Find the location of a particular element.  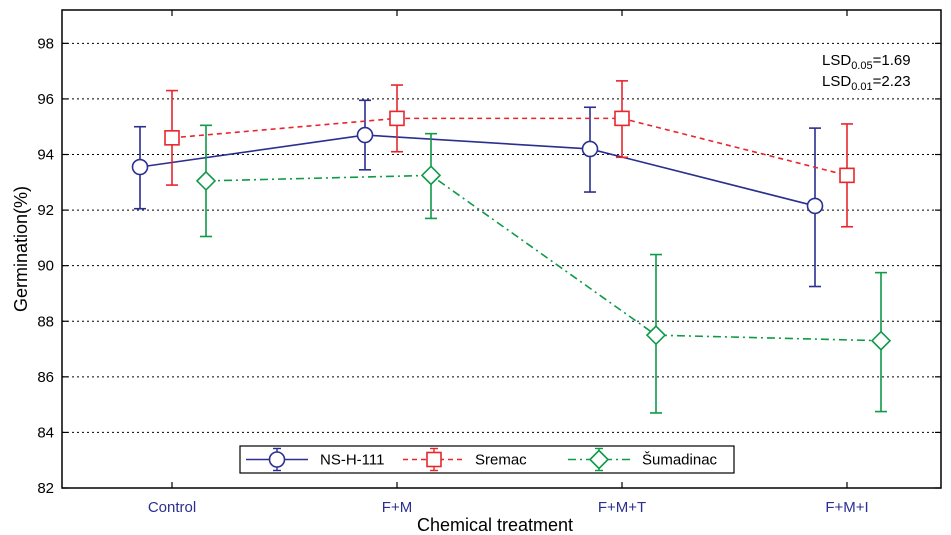

x-tick-label: F+M+I is located at coordinates (846, 507).